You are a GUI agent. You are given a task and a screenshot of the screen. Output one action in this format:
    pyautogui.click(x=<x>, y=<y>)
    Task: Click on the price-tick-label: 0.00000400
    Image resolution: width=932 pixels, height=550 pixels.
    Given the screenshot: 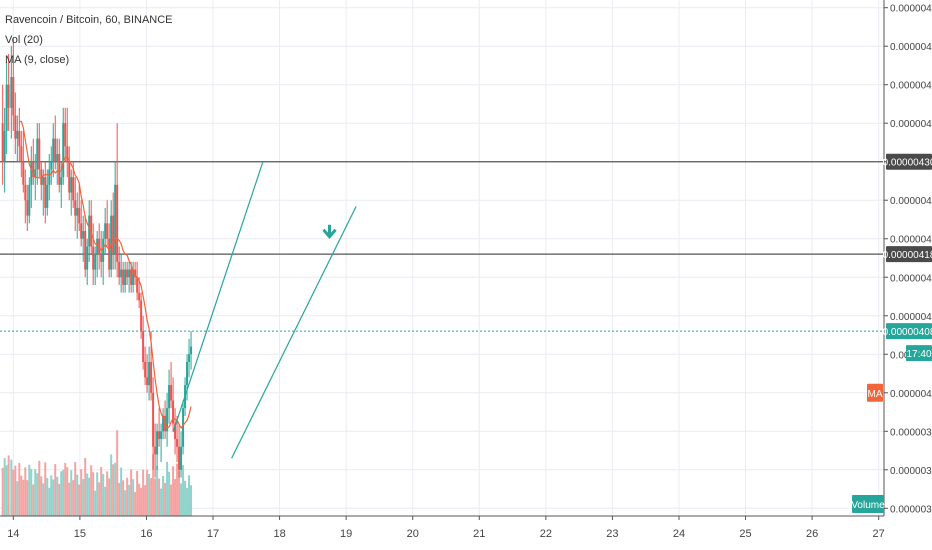 What is the action you would take?
    pyautogui.click(x=911, y=394)
    